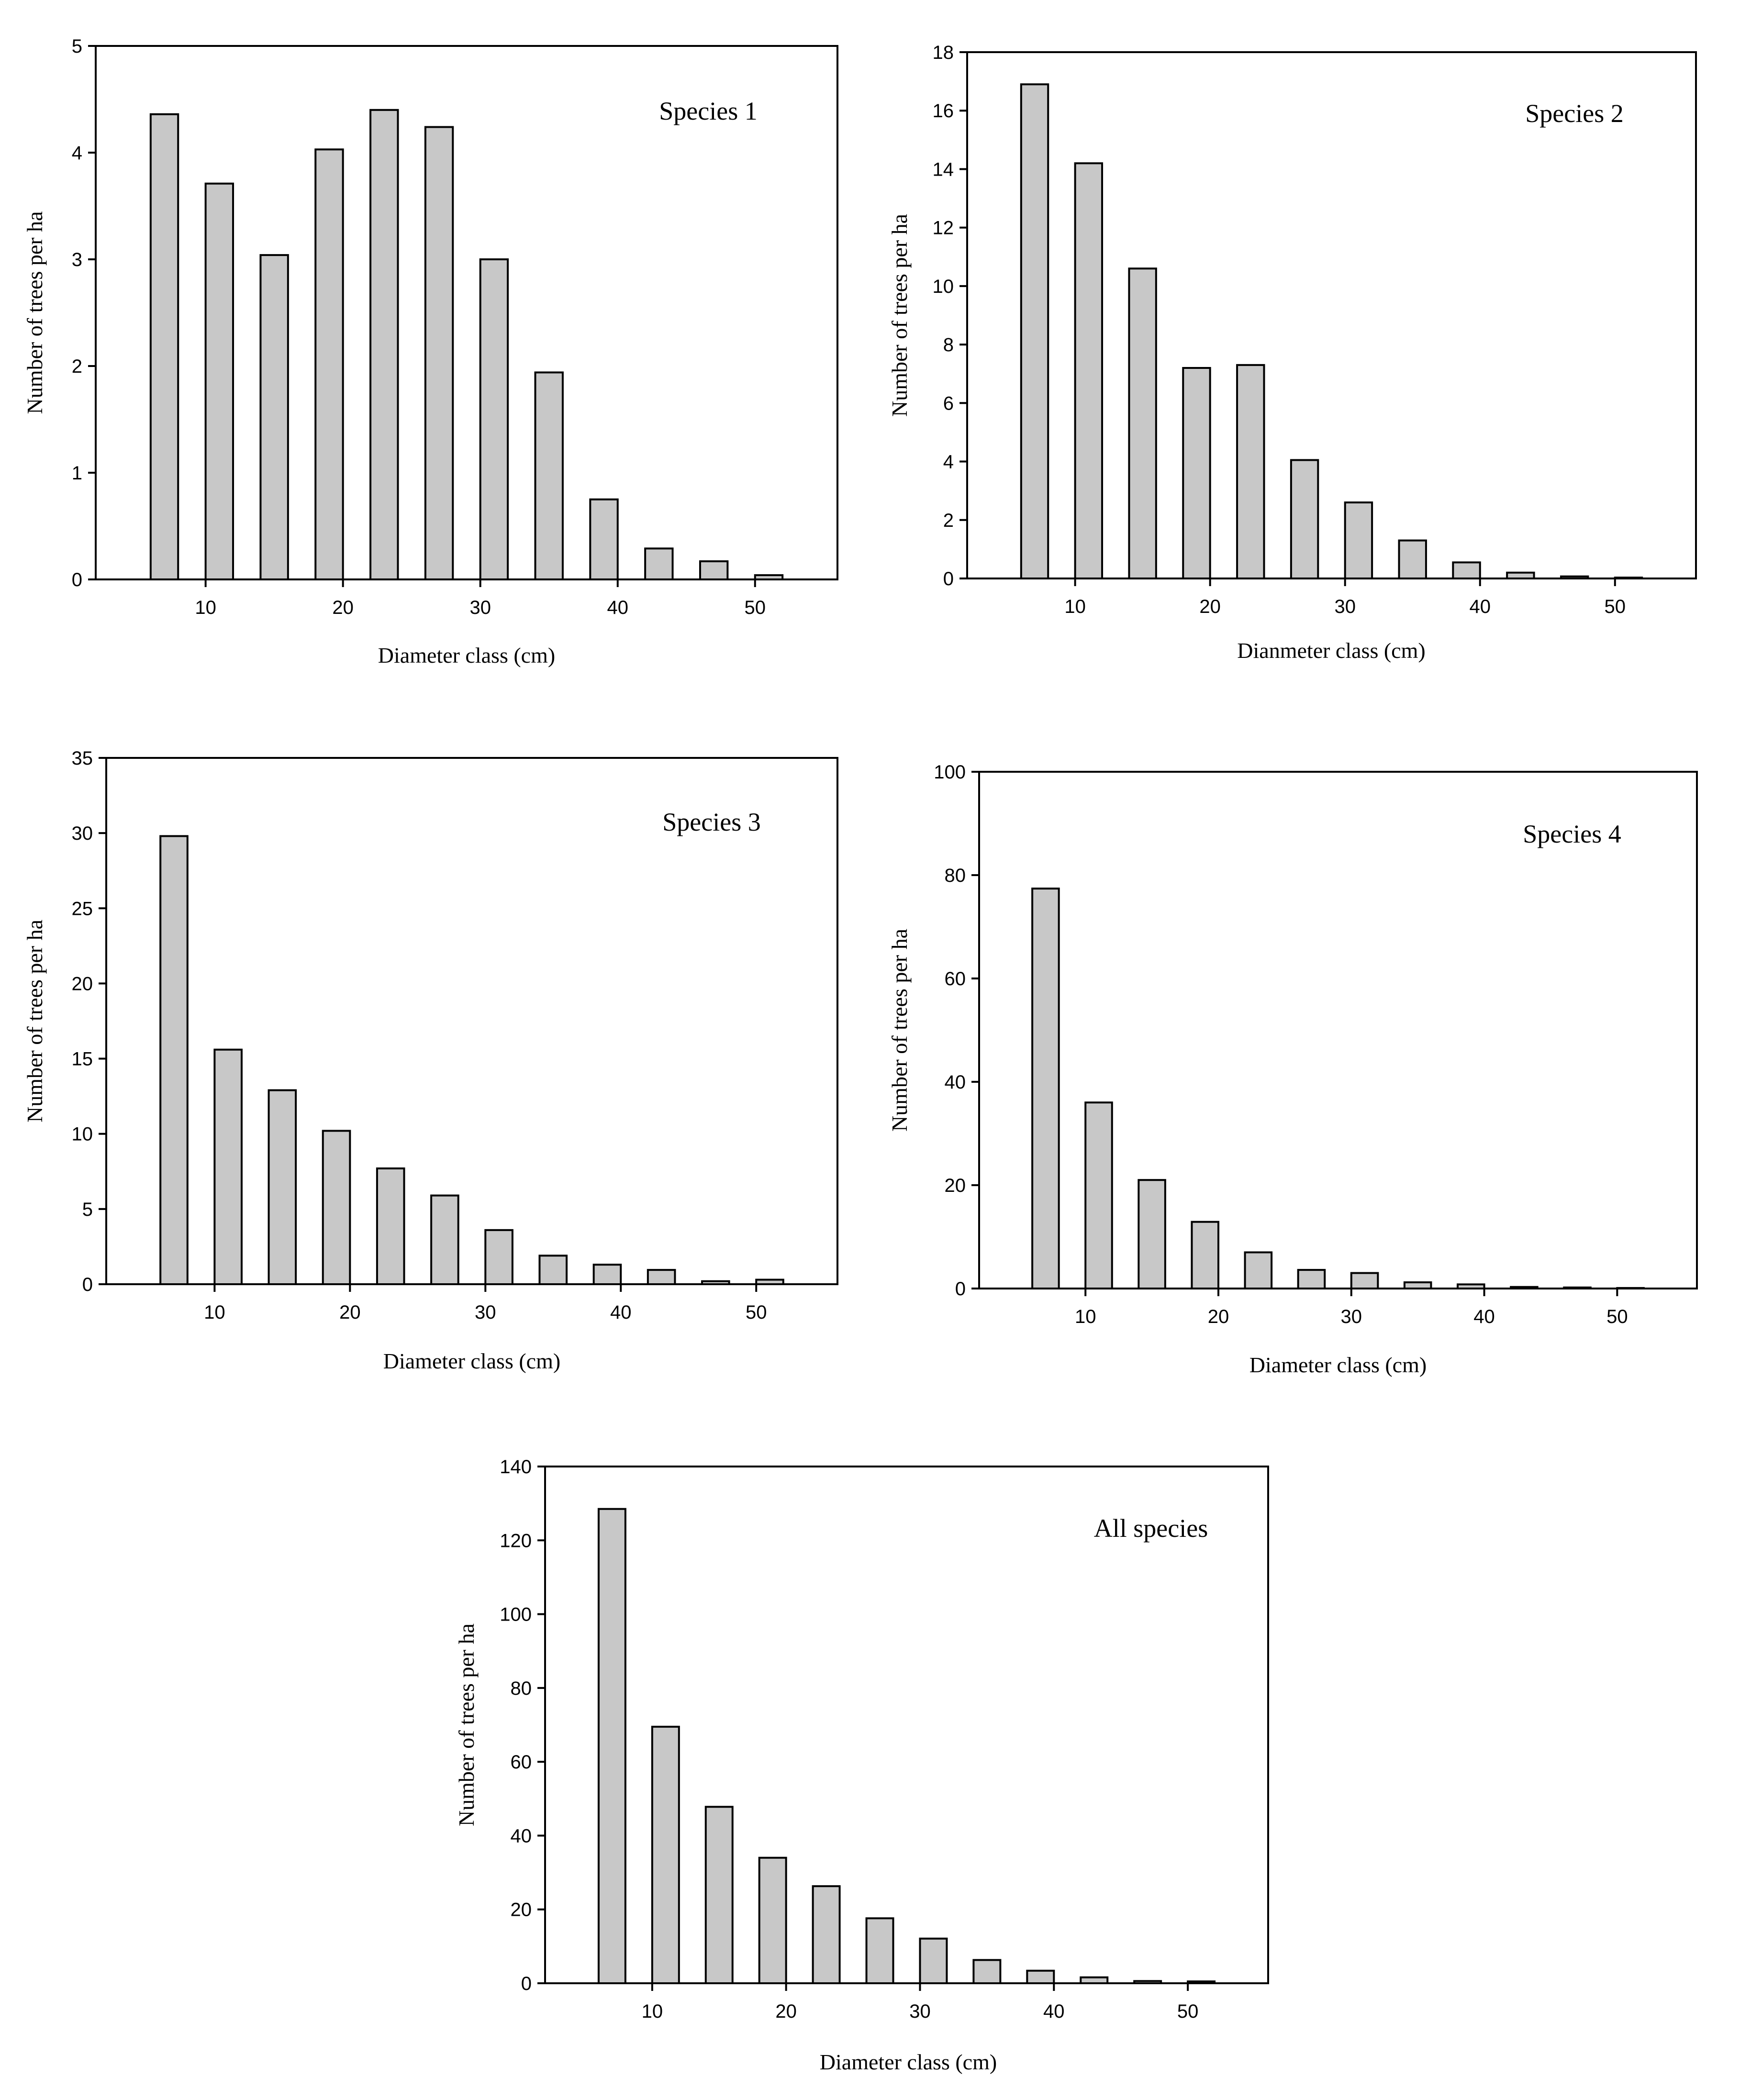 The image size is (1740, 2100). I want to click on y-tick-label: 1, so click(77, 473).